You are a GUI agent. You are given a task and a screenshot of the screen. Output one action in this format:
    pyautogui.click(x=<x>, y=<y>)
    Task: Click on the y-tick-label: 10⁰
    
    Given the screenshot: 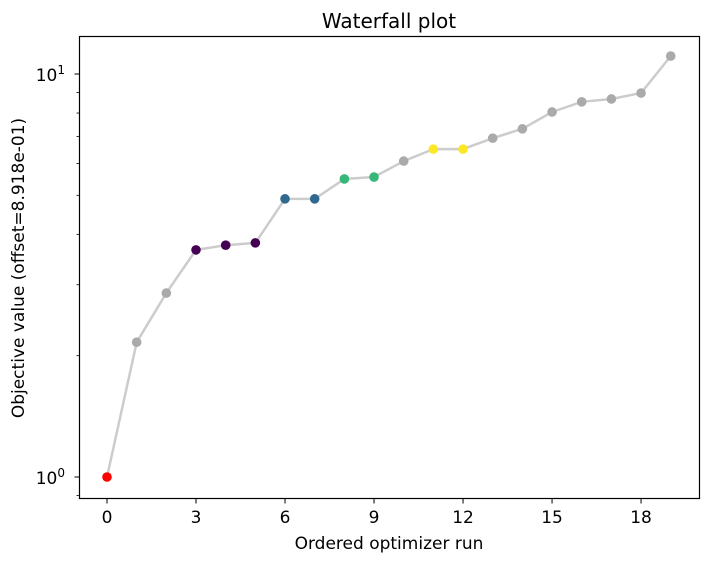 What is the action you would take?
    pyautogui.click(x=50, y=477)
    